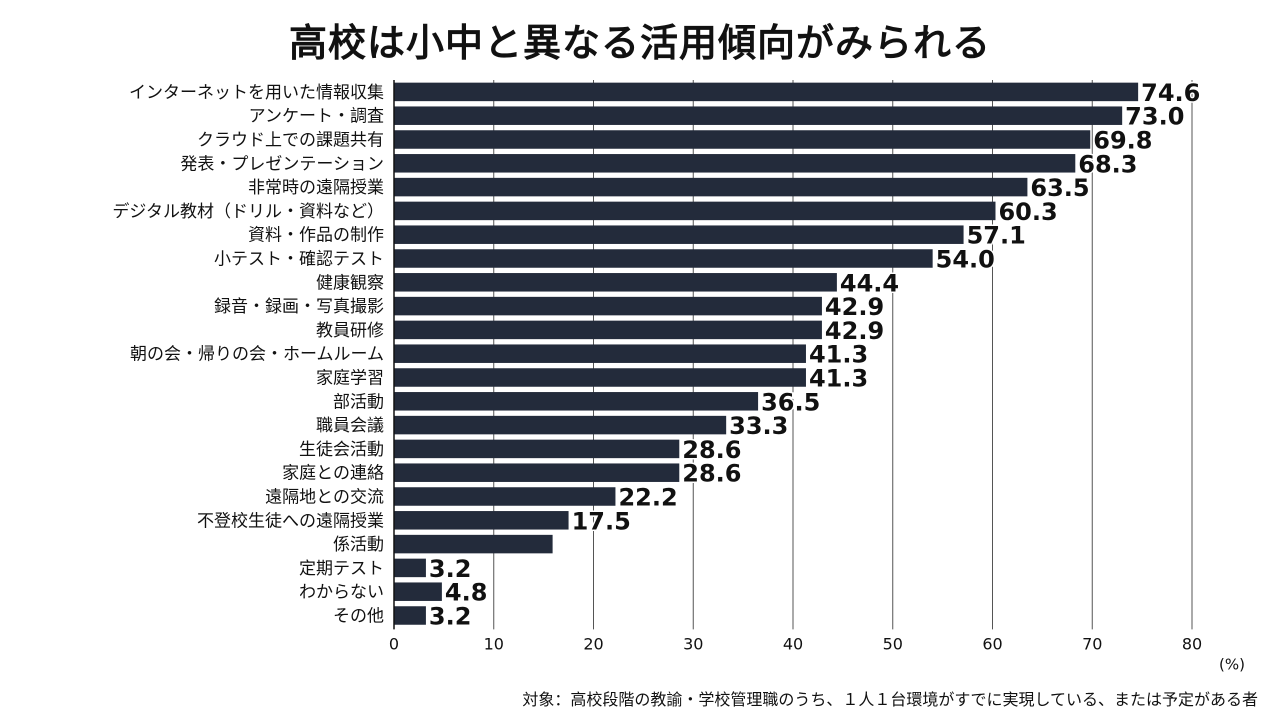  I want to click on category-label: アンケート・調査, so click(316, 117).